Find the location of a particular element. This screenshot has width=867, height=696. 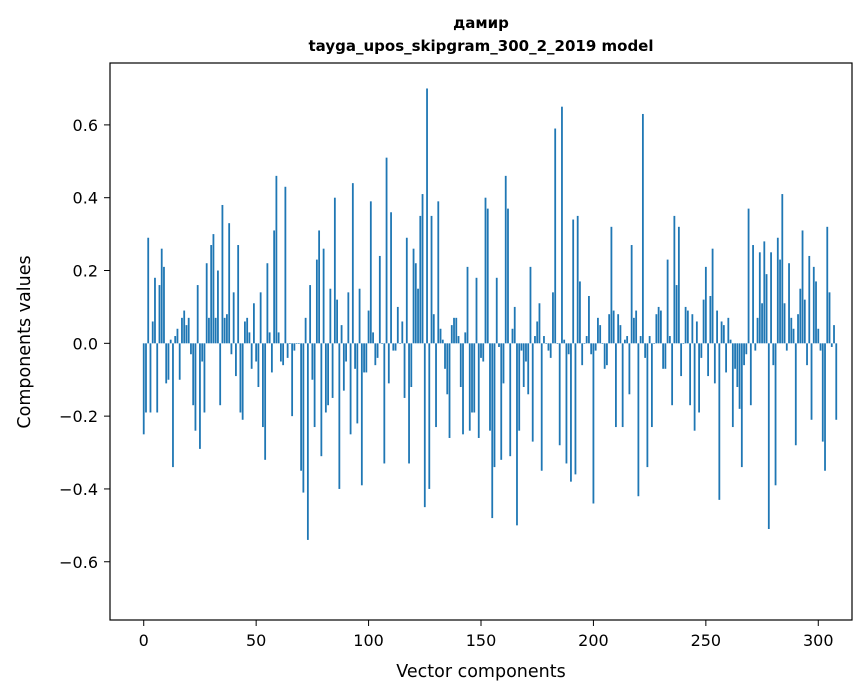

chart-subtitle: tayga_upos_skipgram_300_2_2019 model is located at coordinates (481, 46).